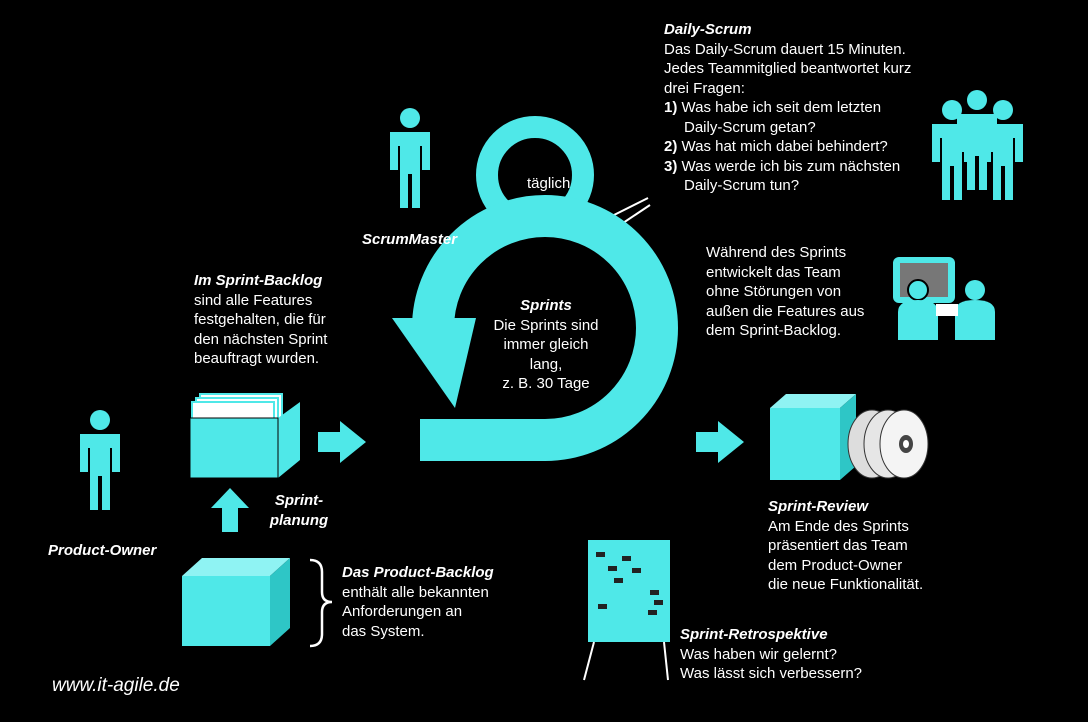 The image size is (1088, 722). What do you see at coordinates (549, 183) in the screenshot?
I see `daily-loop-label: täglich` at bounding box center [549, 183].